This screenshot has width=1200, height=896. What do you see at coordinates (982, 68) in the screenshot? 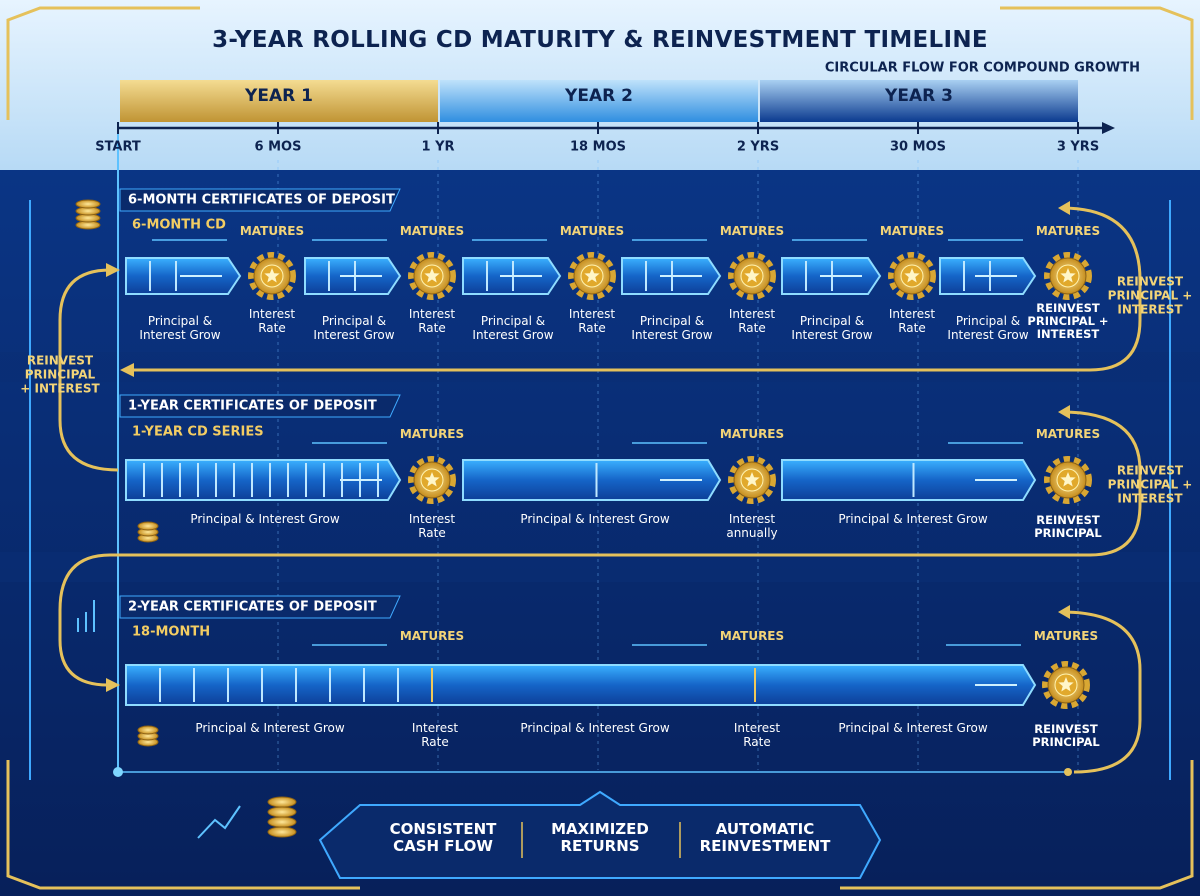
I see `subtitle: CIRCULAR FLOW FOR COMPOUND GROWTH` at bounding box center [982, 68].